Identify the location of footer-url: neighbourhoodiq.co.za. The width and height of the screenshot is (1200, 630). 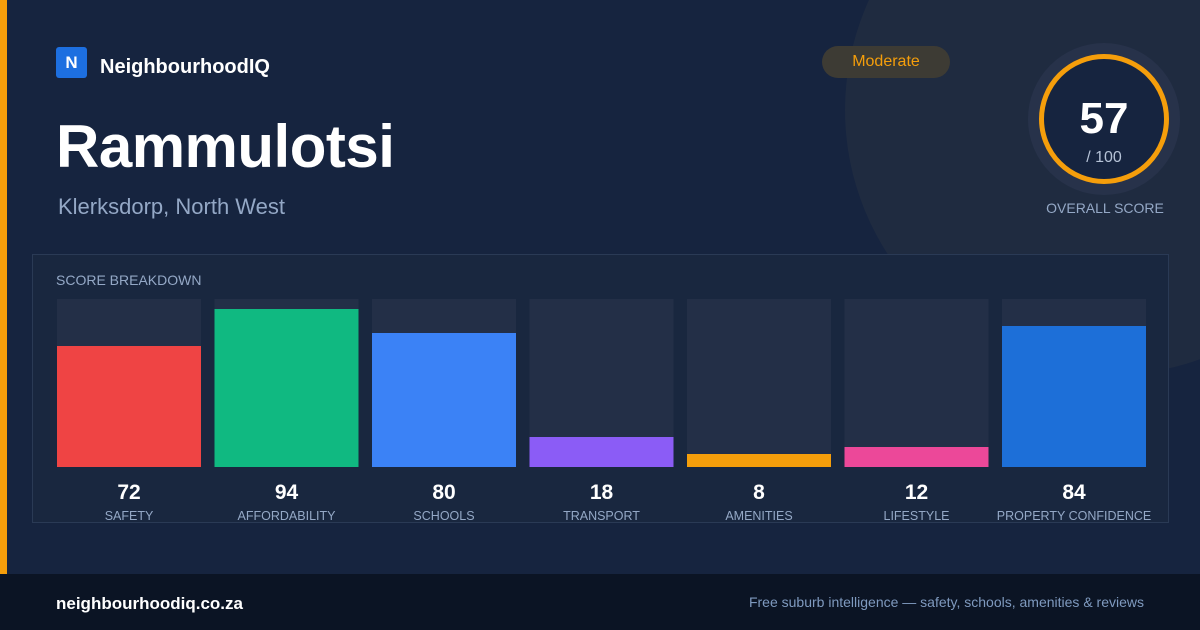
(149, 603).